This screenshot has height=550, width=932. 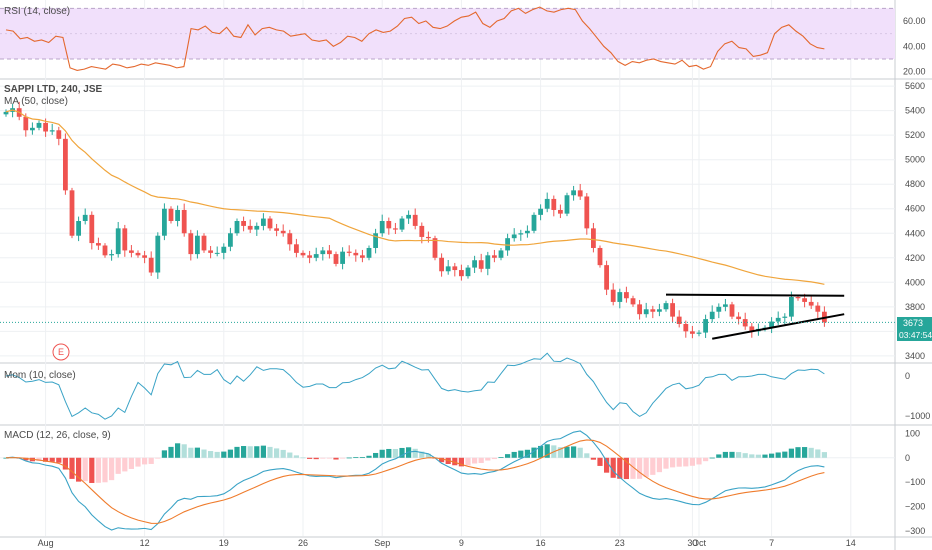 I want to click on rsi-line, so click(x=415, y=38).